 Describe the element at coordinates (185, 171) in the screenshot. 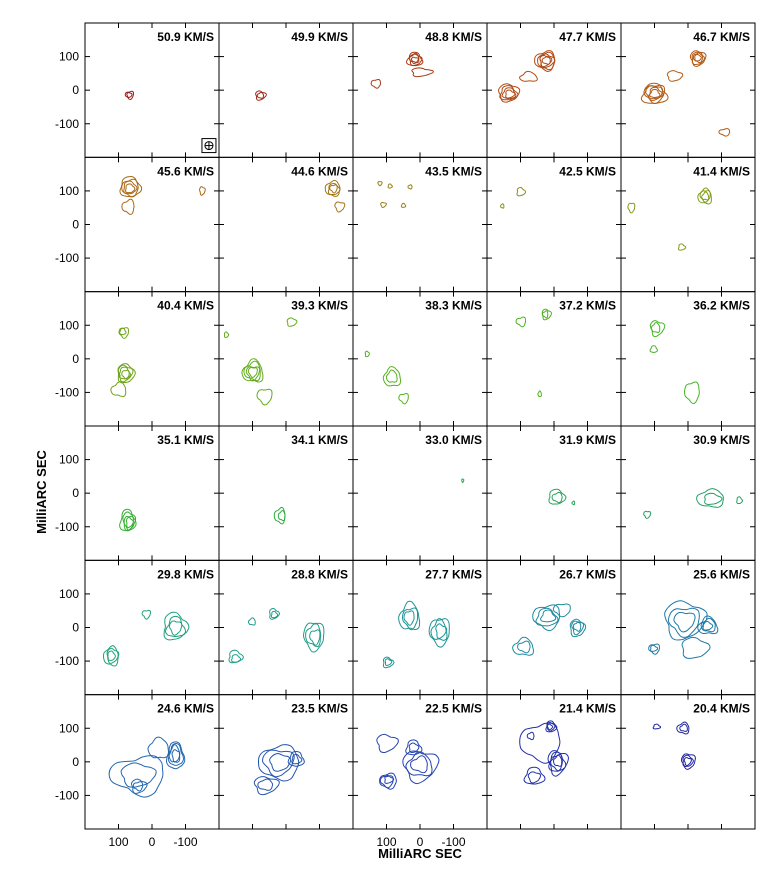

I see `velocity-label: 45.6 KM/S` at that location.